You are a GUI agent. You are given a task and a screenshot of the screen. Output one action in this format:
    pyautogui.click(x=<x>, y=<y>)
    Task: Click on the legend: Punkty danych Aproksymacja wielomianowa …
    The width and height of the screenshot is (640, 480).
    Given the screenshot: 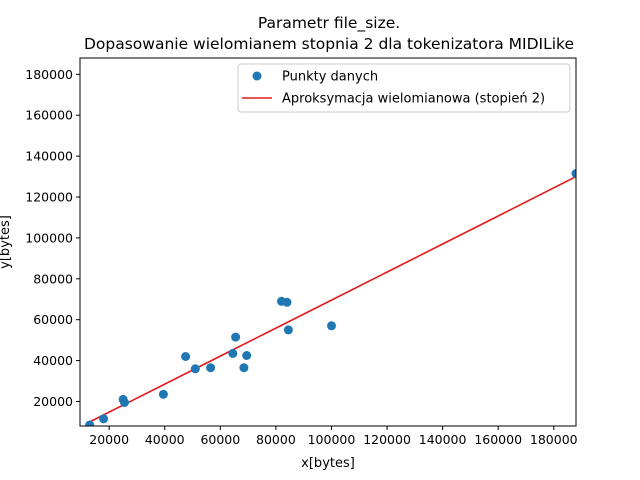 What is the action you would take?
    pyautogui.click(x=404, y=88)
    